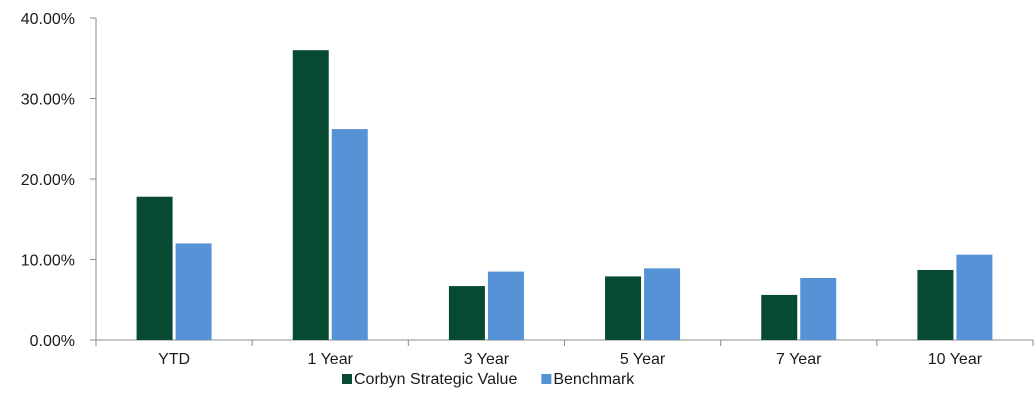  What do you see at coordinates (435, 379) in the screenshot?
I see `legend-label-corbyn-strategic-value: Corbyn Strategic Value` at bounding box center [435, 379].